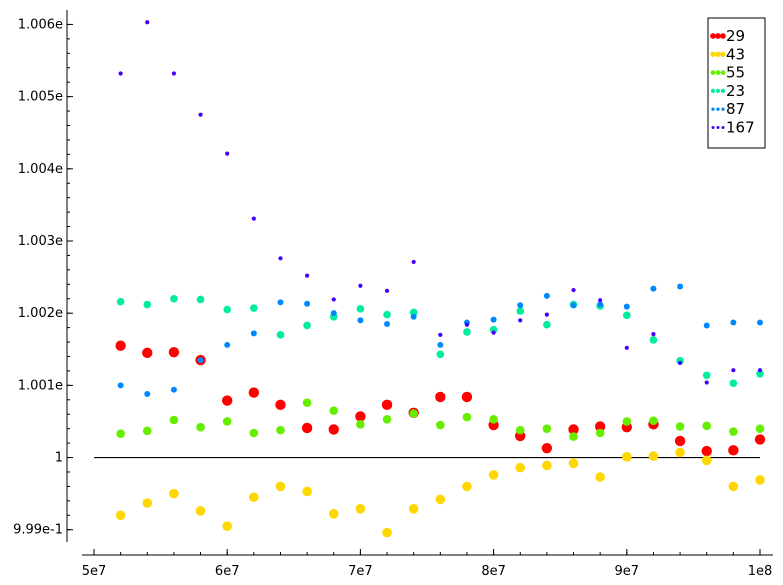 The height and width of the screenshot is (585, 783). What do you see at coordinates (735, 54) in the screenshot?
I see `legend-label: 43` at bounding box center [735, 54].